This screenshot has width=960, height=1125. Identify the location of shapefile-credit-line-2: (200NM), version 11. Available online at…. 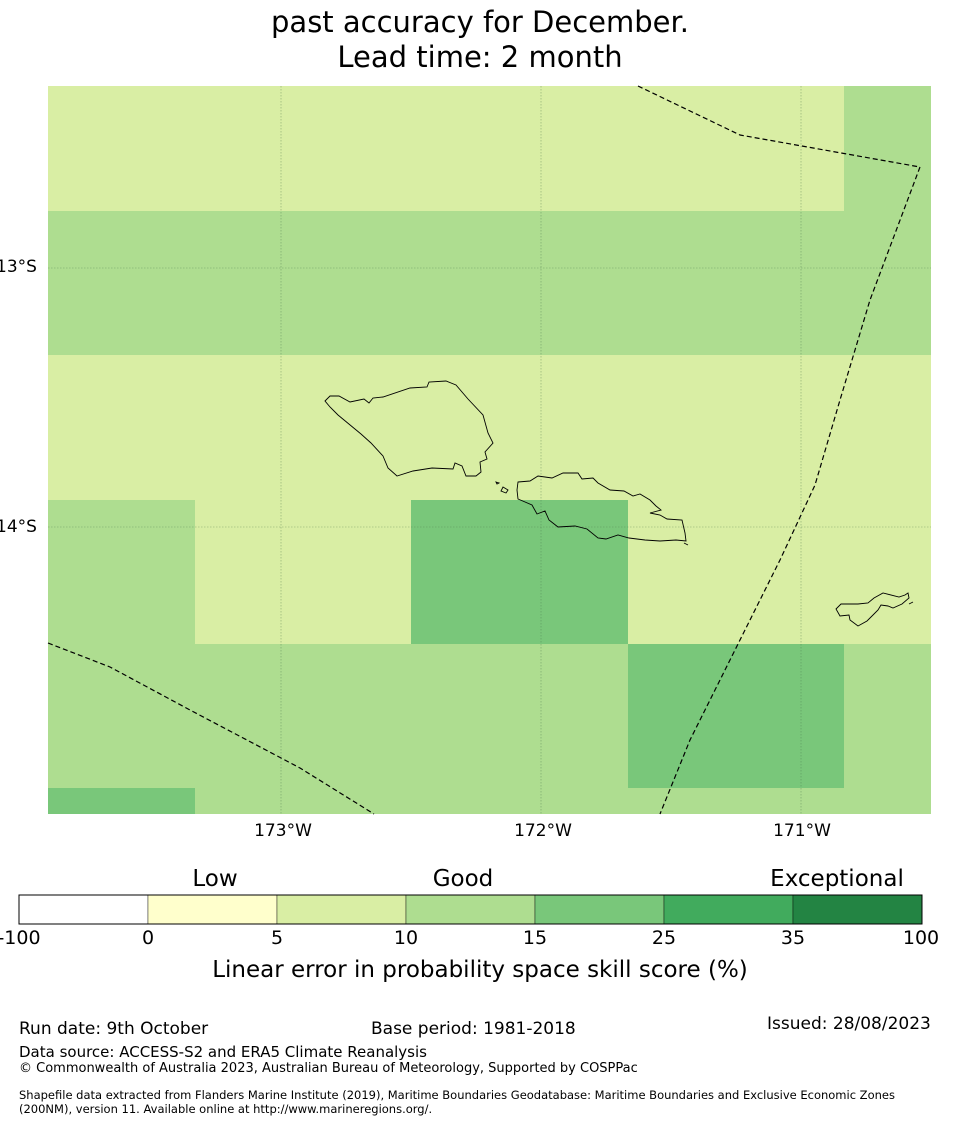
(226, 1109).